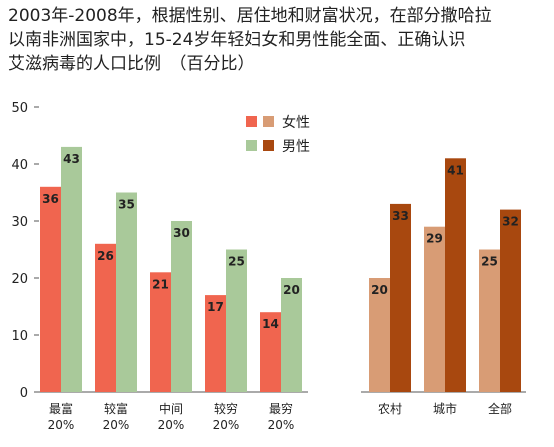 This screenshot has width=554, height=447. I want to click on category-label-wealth: 较富, so click(116, 408).